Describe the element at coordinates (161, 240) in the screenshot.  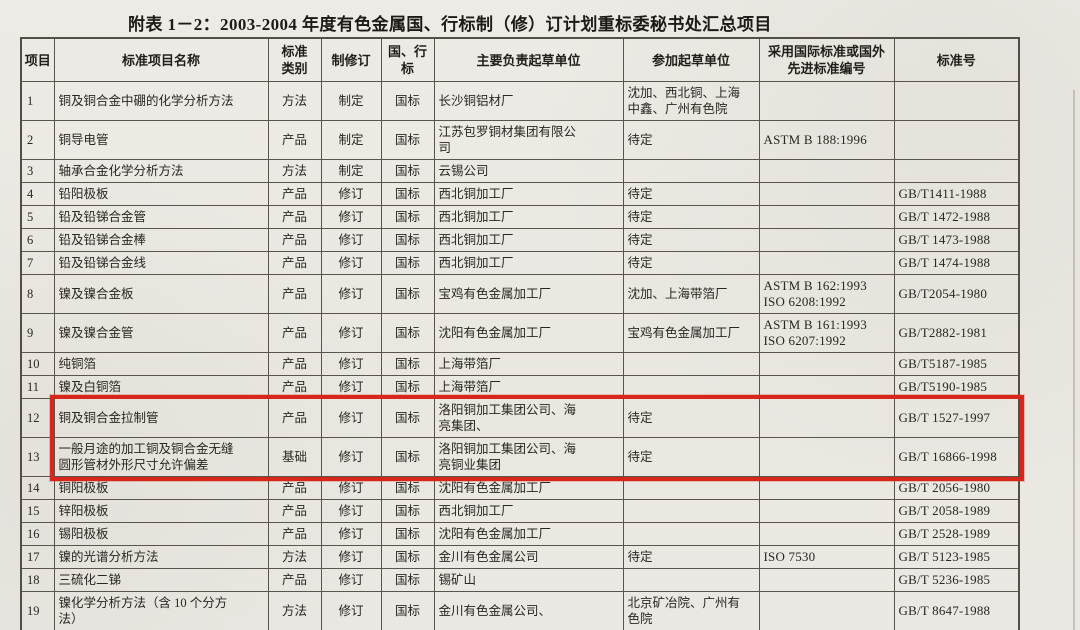
I see `table-cell: 铅及铅锑合金棒` at that location.